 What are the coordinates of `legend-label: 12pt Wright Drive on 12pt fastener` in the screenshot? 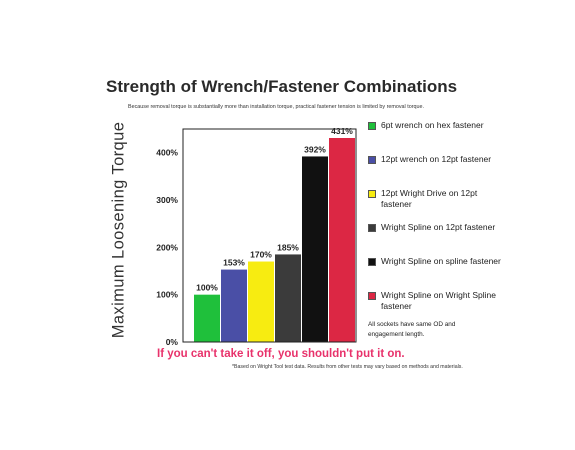 It's located at (429, 198).